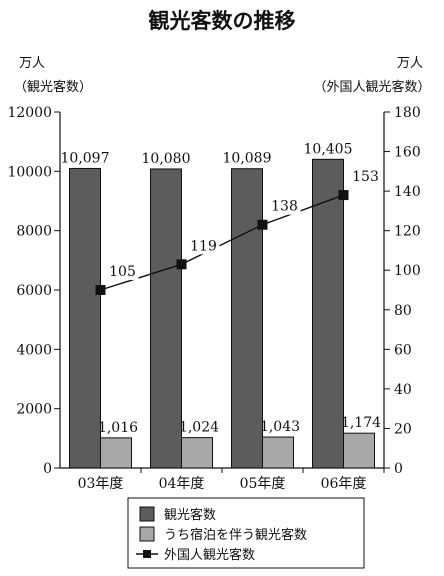 This screenshot has width=444, height=576. What do you see at coordinates (344, 484) in the screenshot?
I see `x-category-label: 06年度` at bounding box center [344, 484].